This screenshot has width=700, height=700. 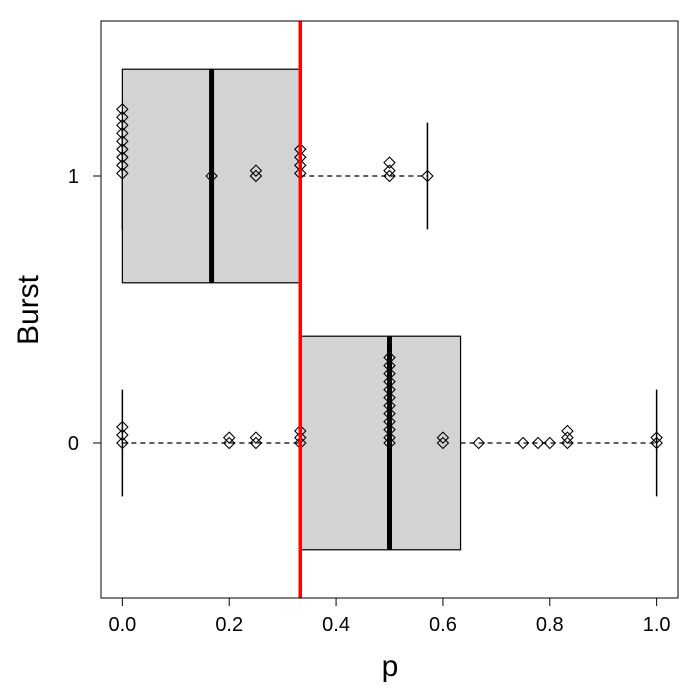 What do you see at coordinates (73, 444) in the screenshot?
I see `y-tick-label: 0` at bounding box center [73, 444].